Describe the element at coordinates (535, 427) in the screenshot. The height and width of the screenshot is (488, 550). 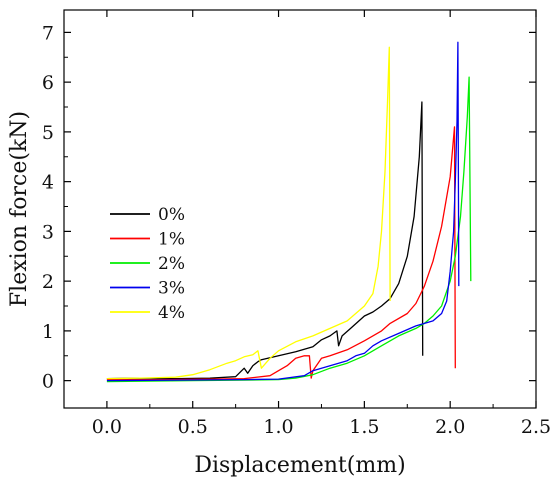
I see `x-tick-label: 2.5` at that location.